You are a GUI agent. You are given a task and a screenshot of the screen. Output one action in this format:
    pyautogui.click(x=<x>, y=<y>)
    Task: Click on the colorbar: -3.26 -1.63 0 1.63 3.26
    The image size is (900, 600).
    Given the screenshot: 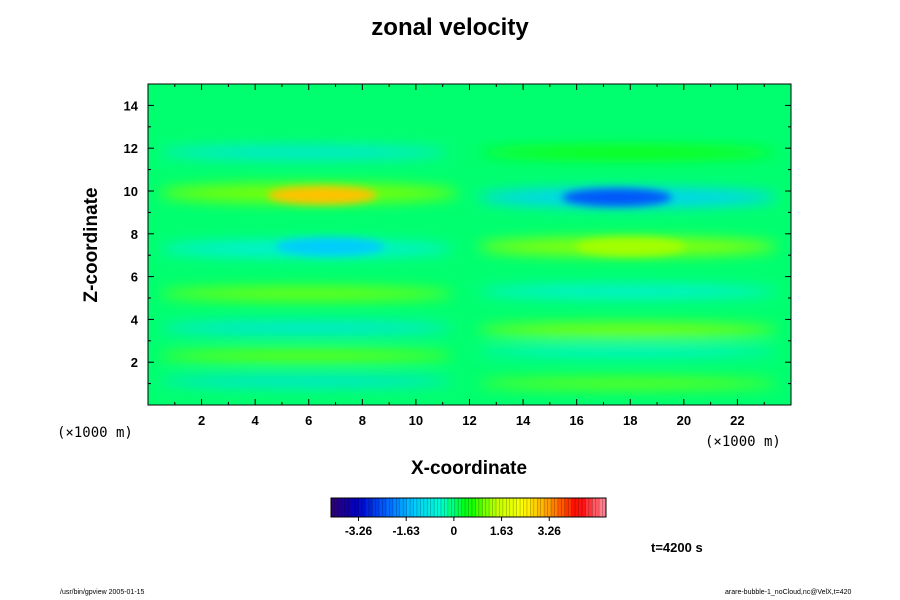 What is the action you would take?
    pyautogui.click(x=468, y=517)
    